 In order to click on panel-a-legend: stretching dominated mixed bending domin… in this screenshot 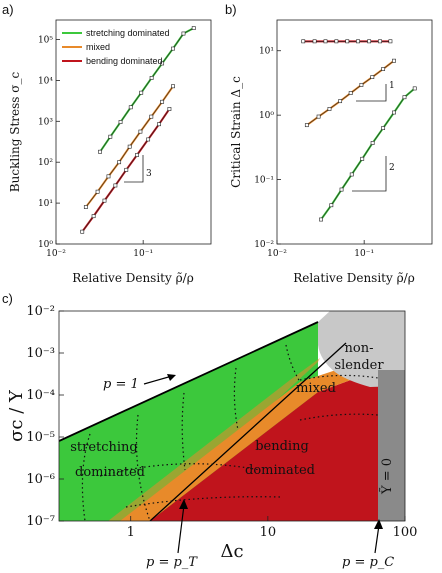, I will do `click(116, 47)`.